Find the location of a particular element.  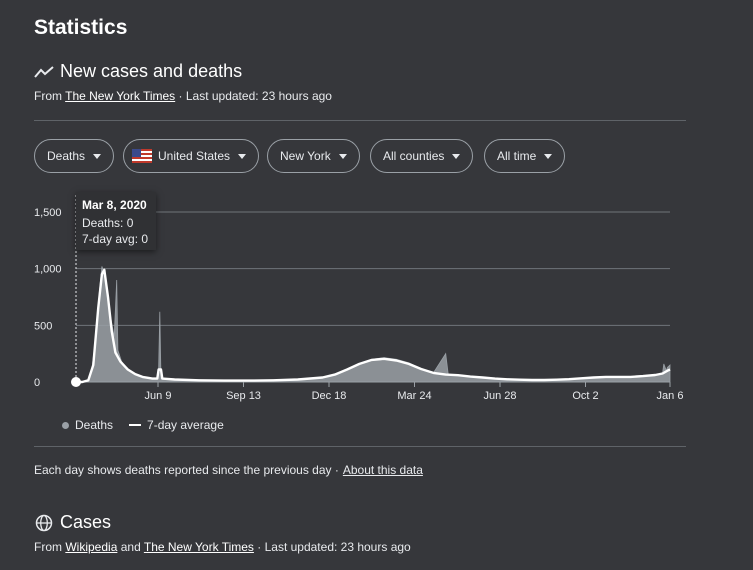

legend-avg-label: 7-day average is located at coordinates (185, 425).